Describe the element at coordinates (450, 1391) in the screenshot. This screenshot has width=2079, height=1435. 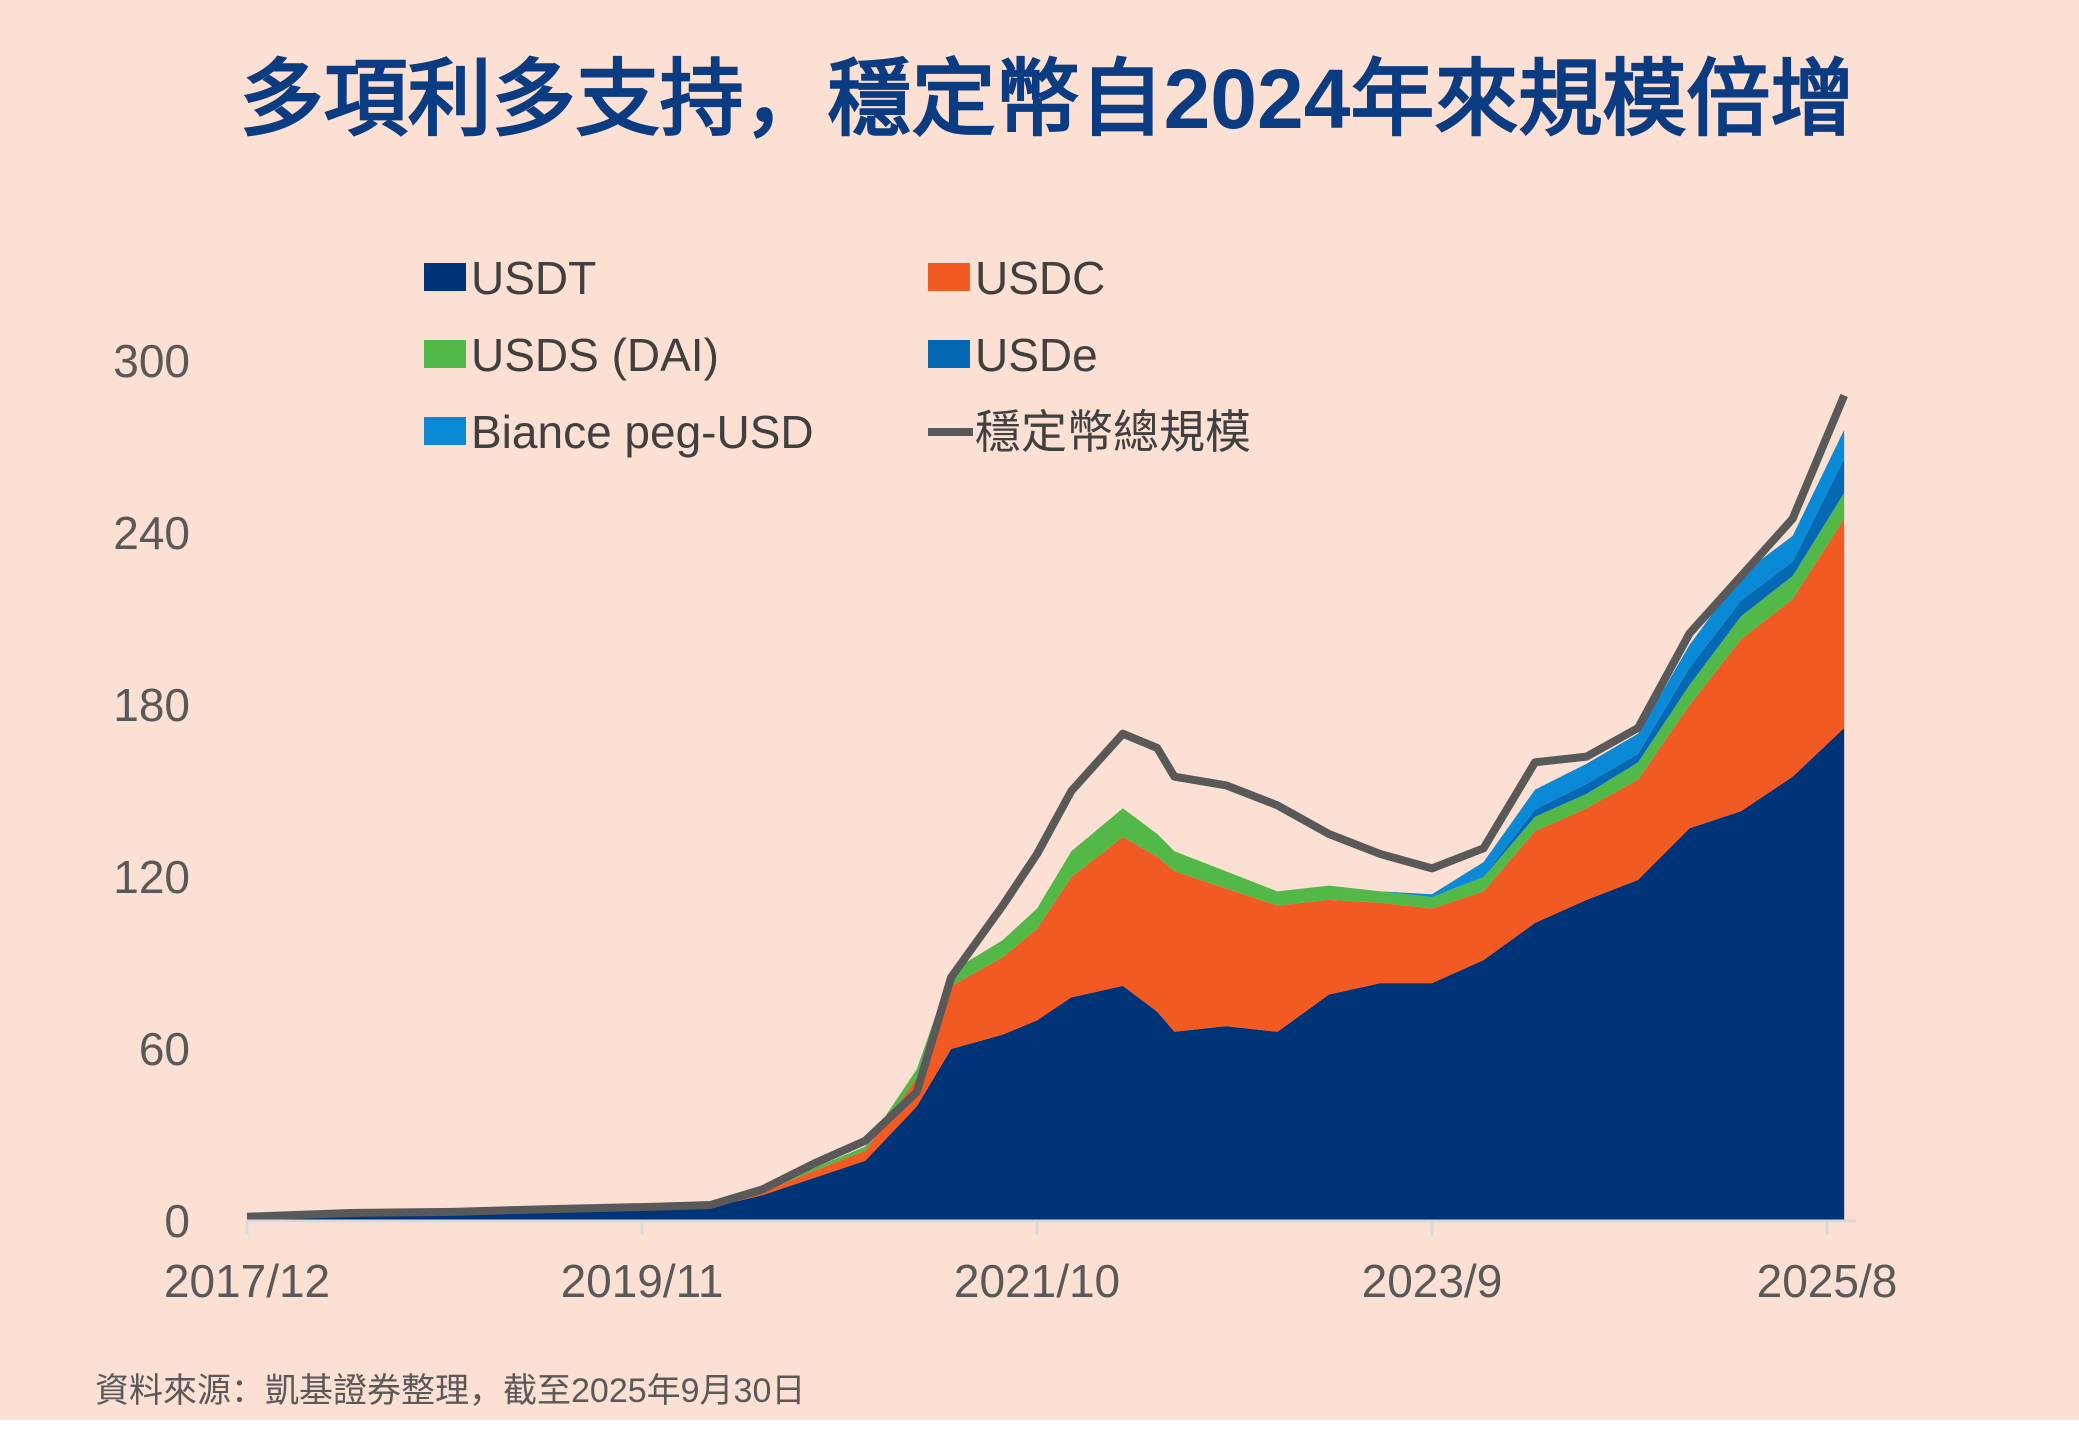
I see `source-note: 資料來源：凱基證券整理，截至2025年9月30日` at that location.